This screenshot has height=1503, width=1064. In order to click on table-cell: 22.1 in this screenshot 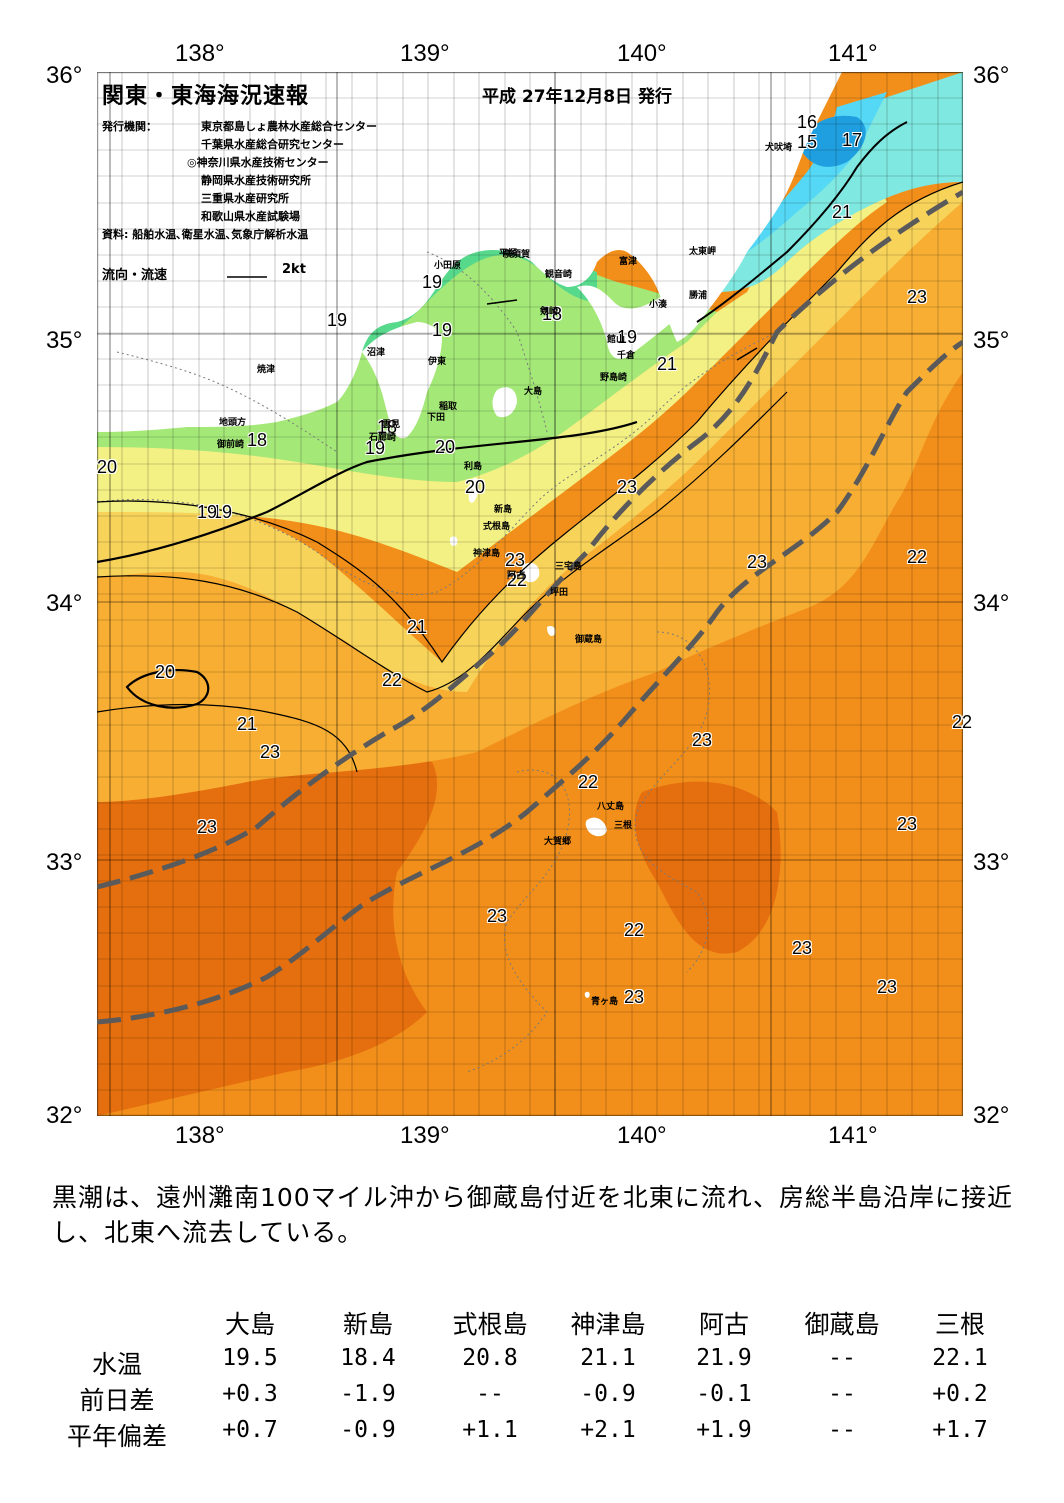, I will do `click(960, 1358)`.